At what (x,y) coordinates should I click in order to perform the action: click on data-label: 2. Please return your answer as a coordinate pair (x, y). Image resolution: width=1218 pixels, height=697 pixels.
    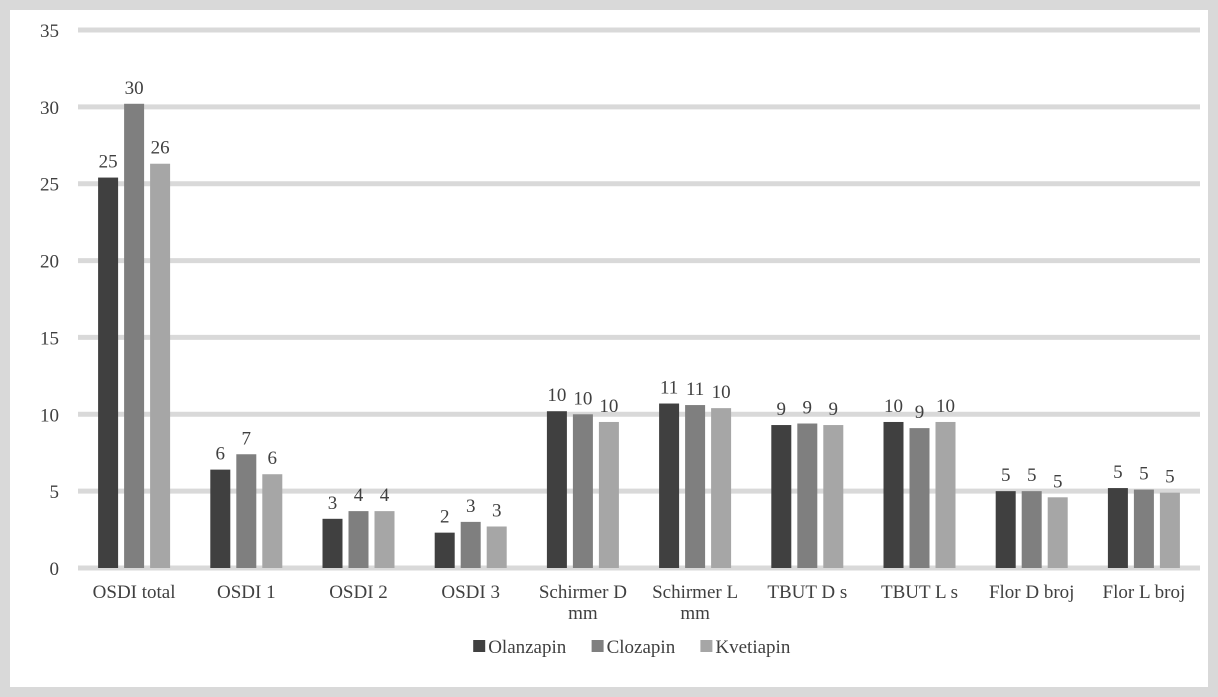
    Looking at the image, I should click on (445, 517).